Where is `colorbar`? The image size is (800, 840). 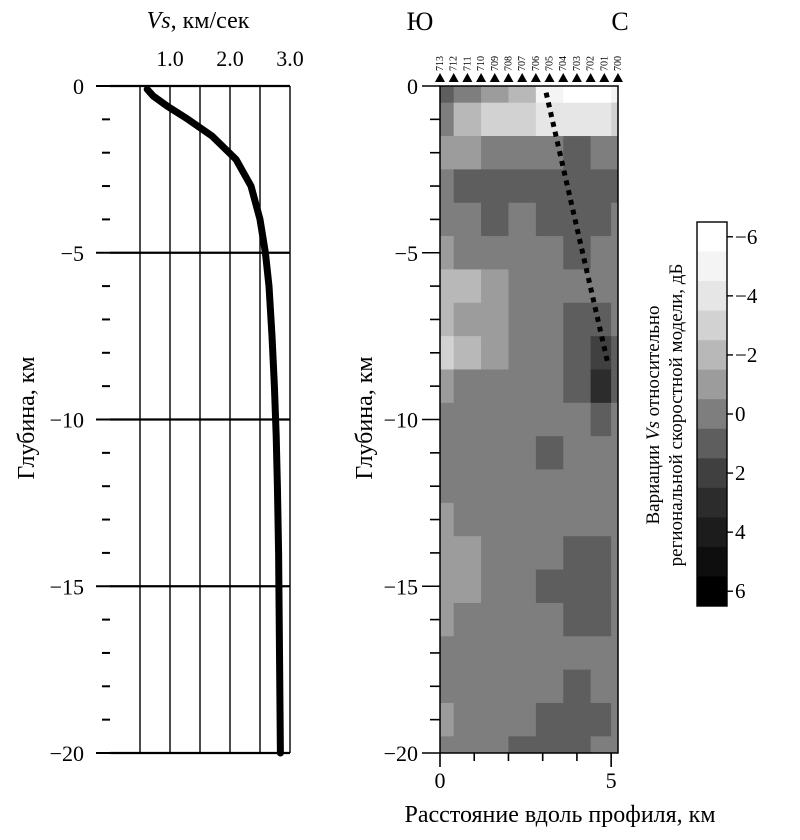
colorbar is located at coordinates (714, 414).